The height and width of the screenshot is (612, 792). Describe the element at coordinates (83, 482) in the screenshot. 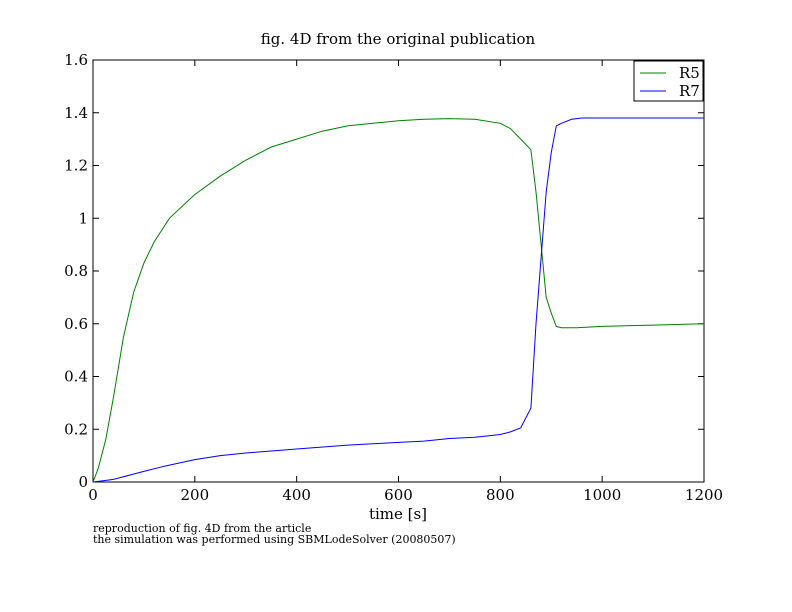

I see `y-tick-label: 0` at that location.